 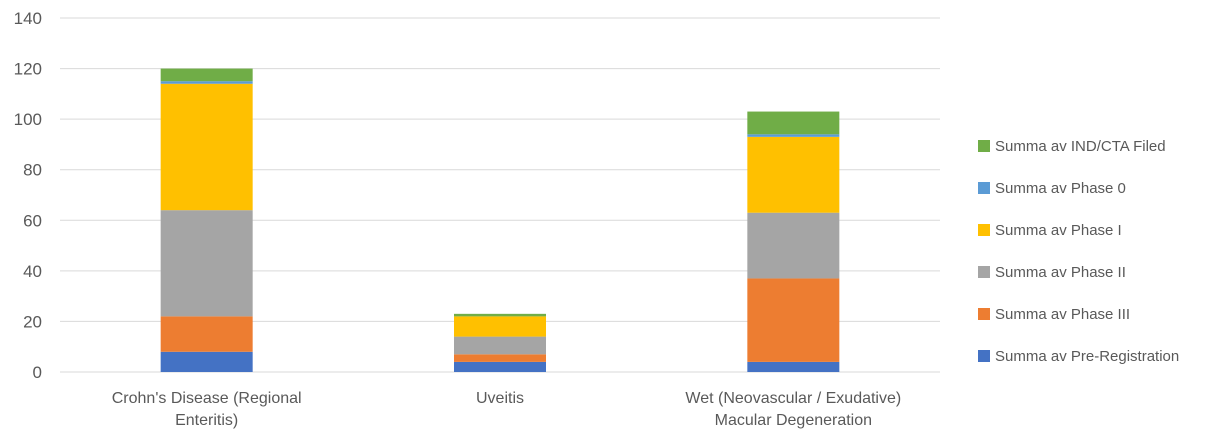 I want to click on x-category-label: Macular Degeneration, so click(x=793, y=420).